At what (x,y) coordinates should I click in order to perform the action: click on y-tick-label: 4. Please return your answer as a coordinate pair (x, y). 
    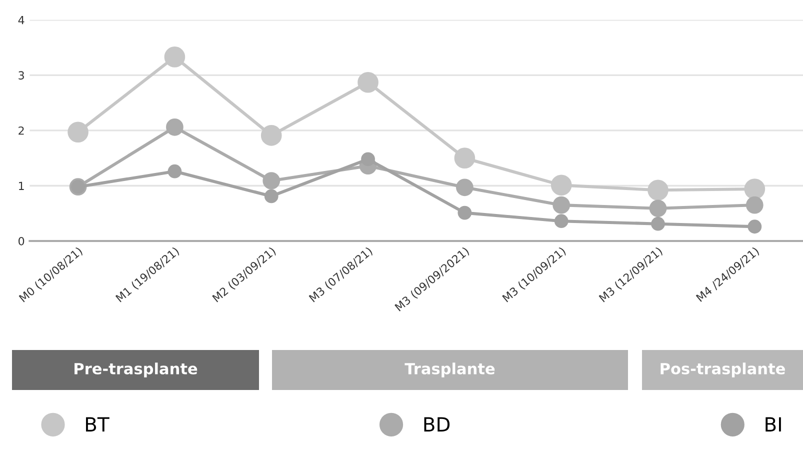
    Looking at the image, I should click on (21, 20).